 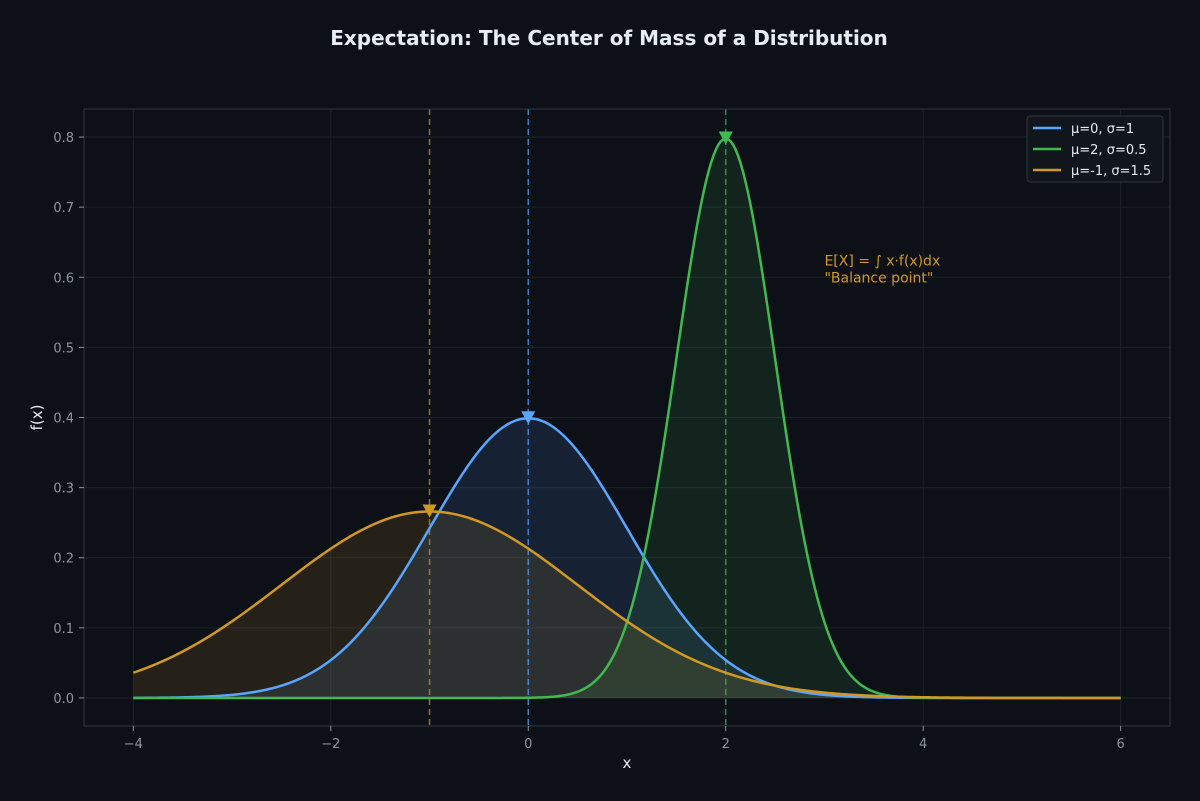 What do you see at coordinates (1120, 744) in the screenshot?
I see `x-tick-label: 6` at bounding box center [1120, 744].